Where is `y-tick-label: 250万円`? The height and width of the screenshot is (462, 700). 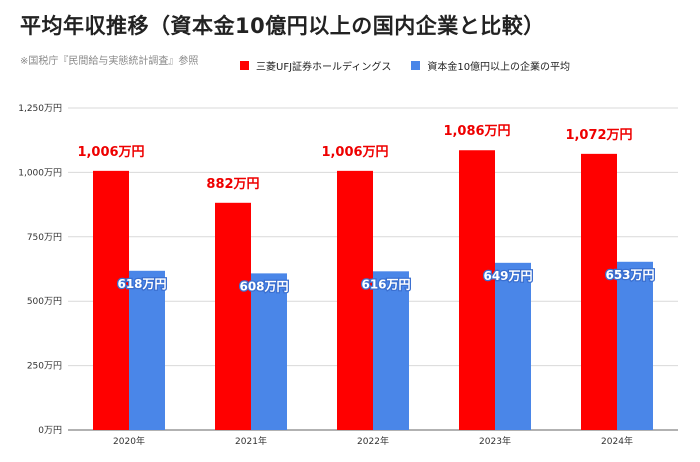 y-tick-label: 250万円 is located at coordinates (44, 366).